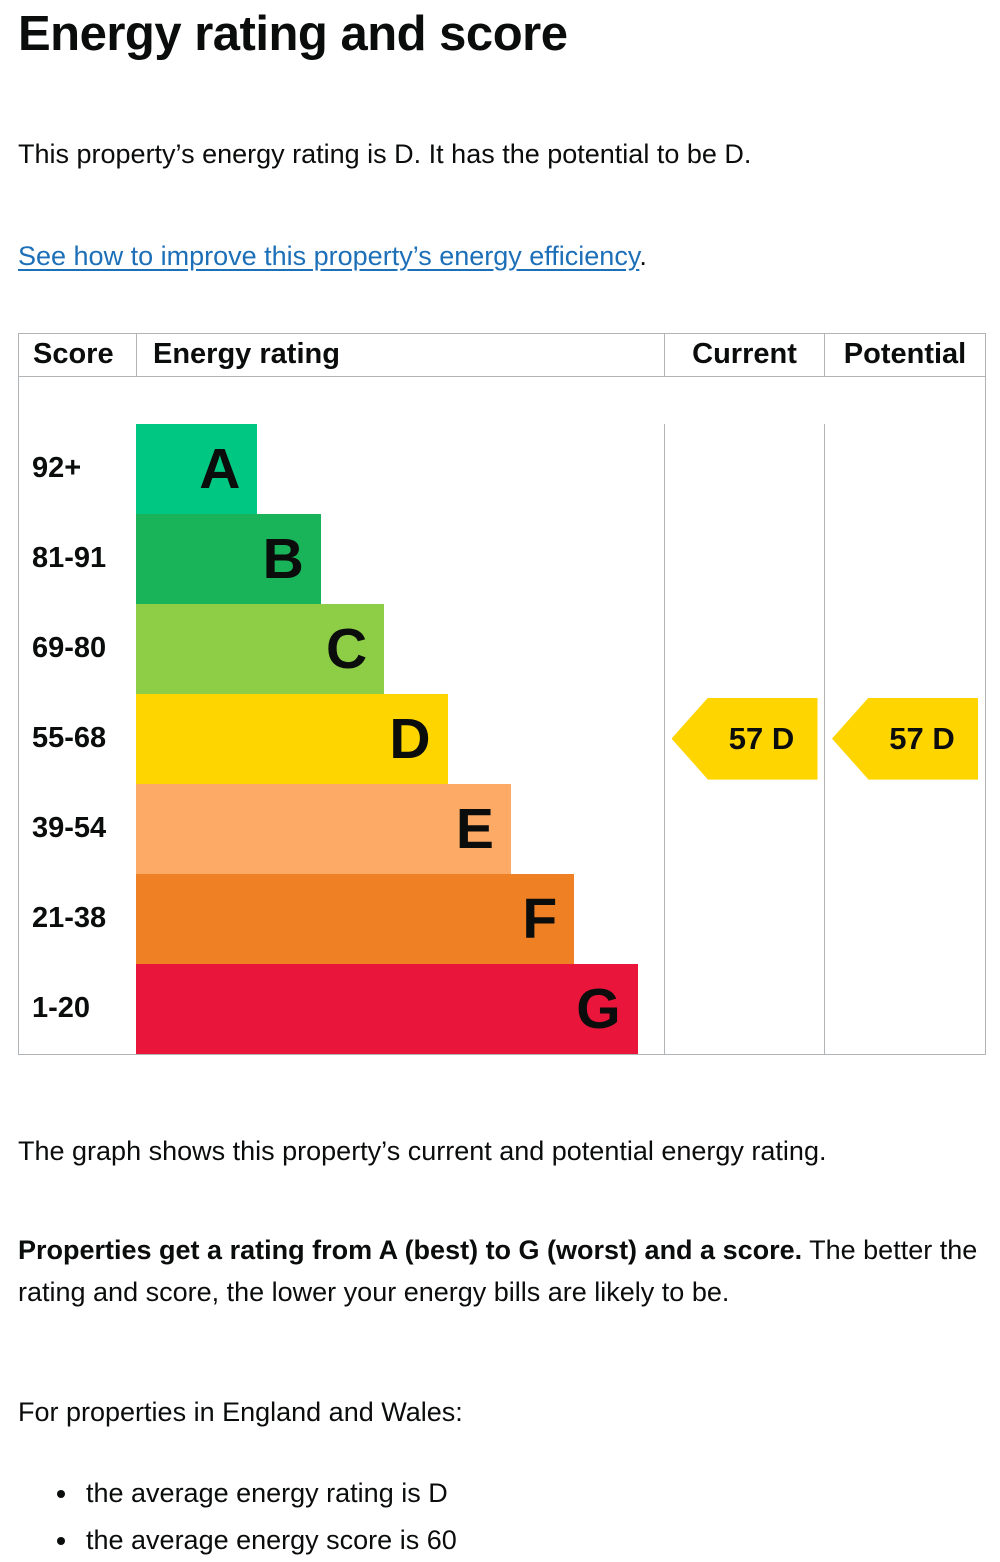 Image resolution: width=1000 pixels, height=1562 pixels. Describe the element at coordinates (744, 828) in the screenshot. I see `current-cell-e` at that location.